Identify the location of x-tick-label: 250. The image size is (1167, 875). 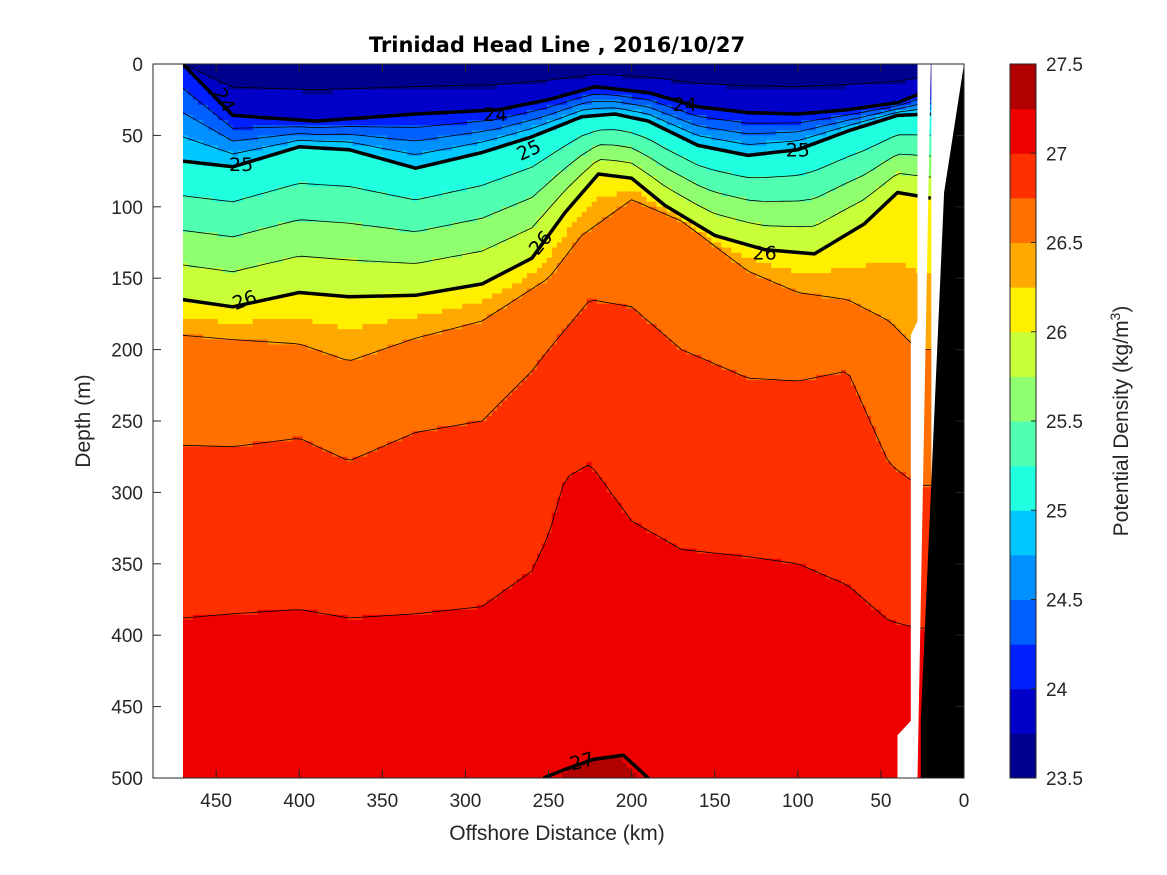
(549, 801).